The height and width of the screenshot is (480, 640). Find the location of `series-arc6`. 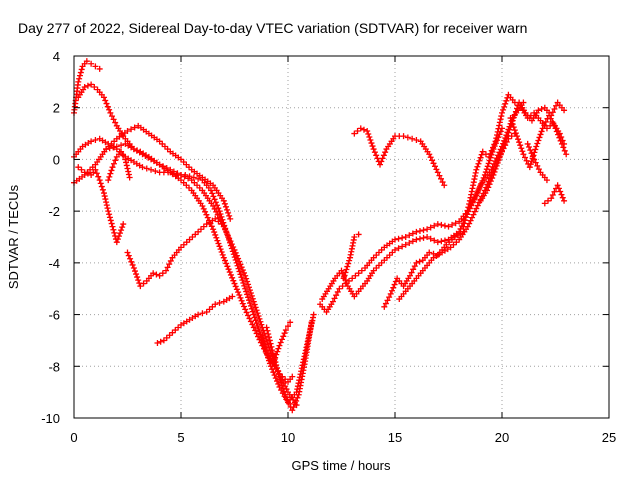

series-arc6 is located at coordinates (168, 172).